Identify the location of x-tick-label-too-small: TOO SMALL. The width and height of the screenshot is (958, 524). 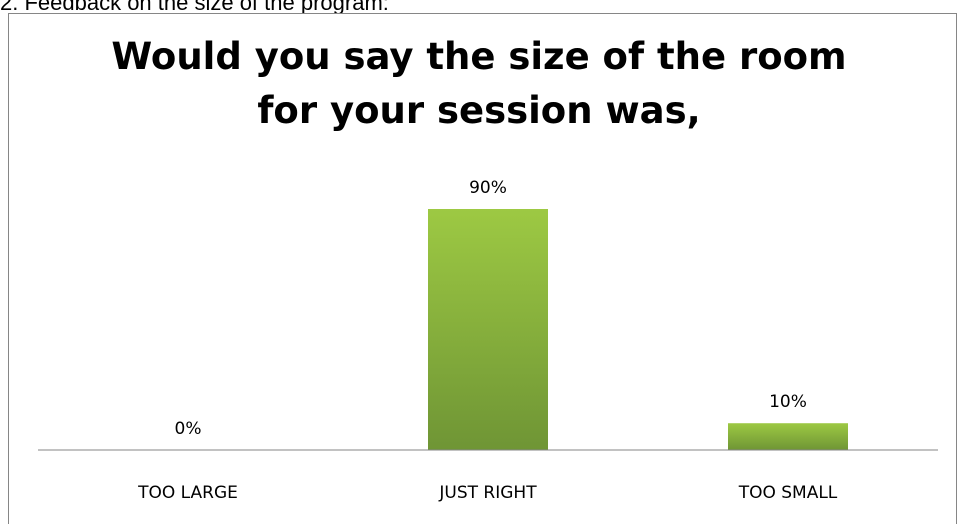
(788, 493).